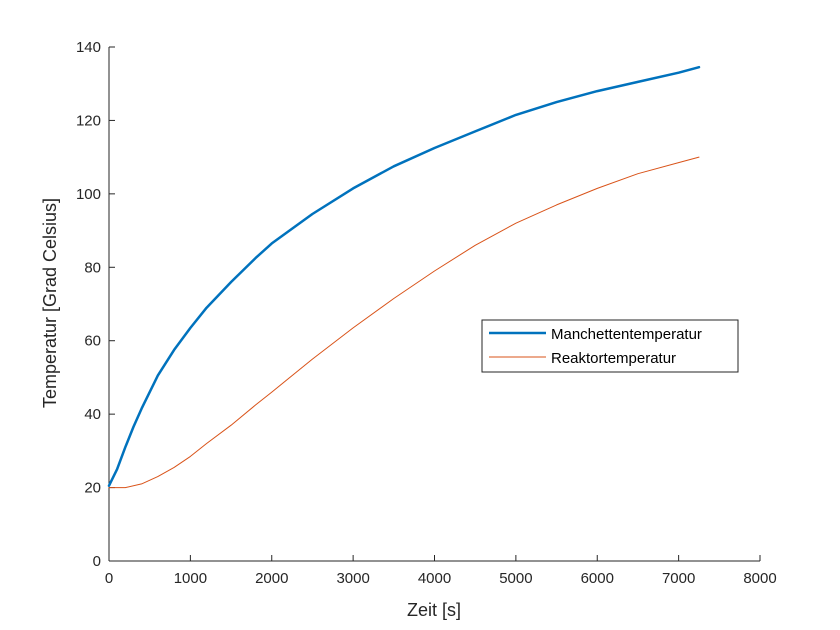  I want to click on legend-box, so click(610, 346).